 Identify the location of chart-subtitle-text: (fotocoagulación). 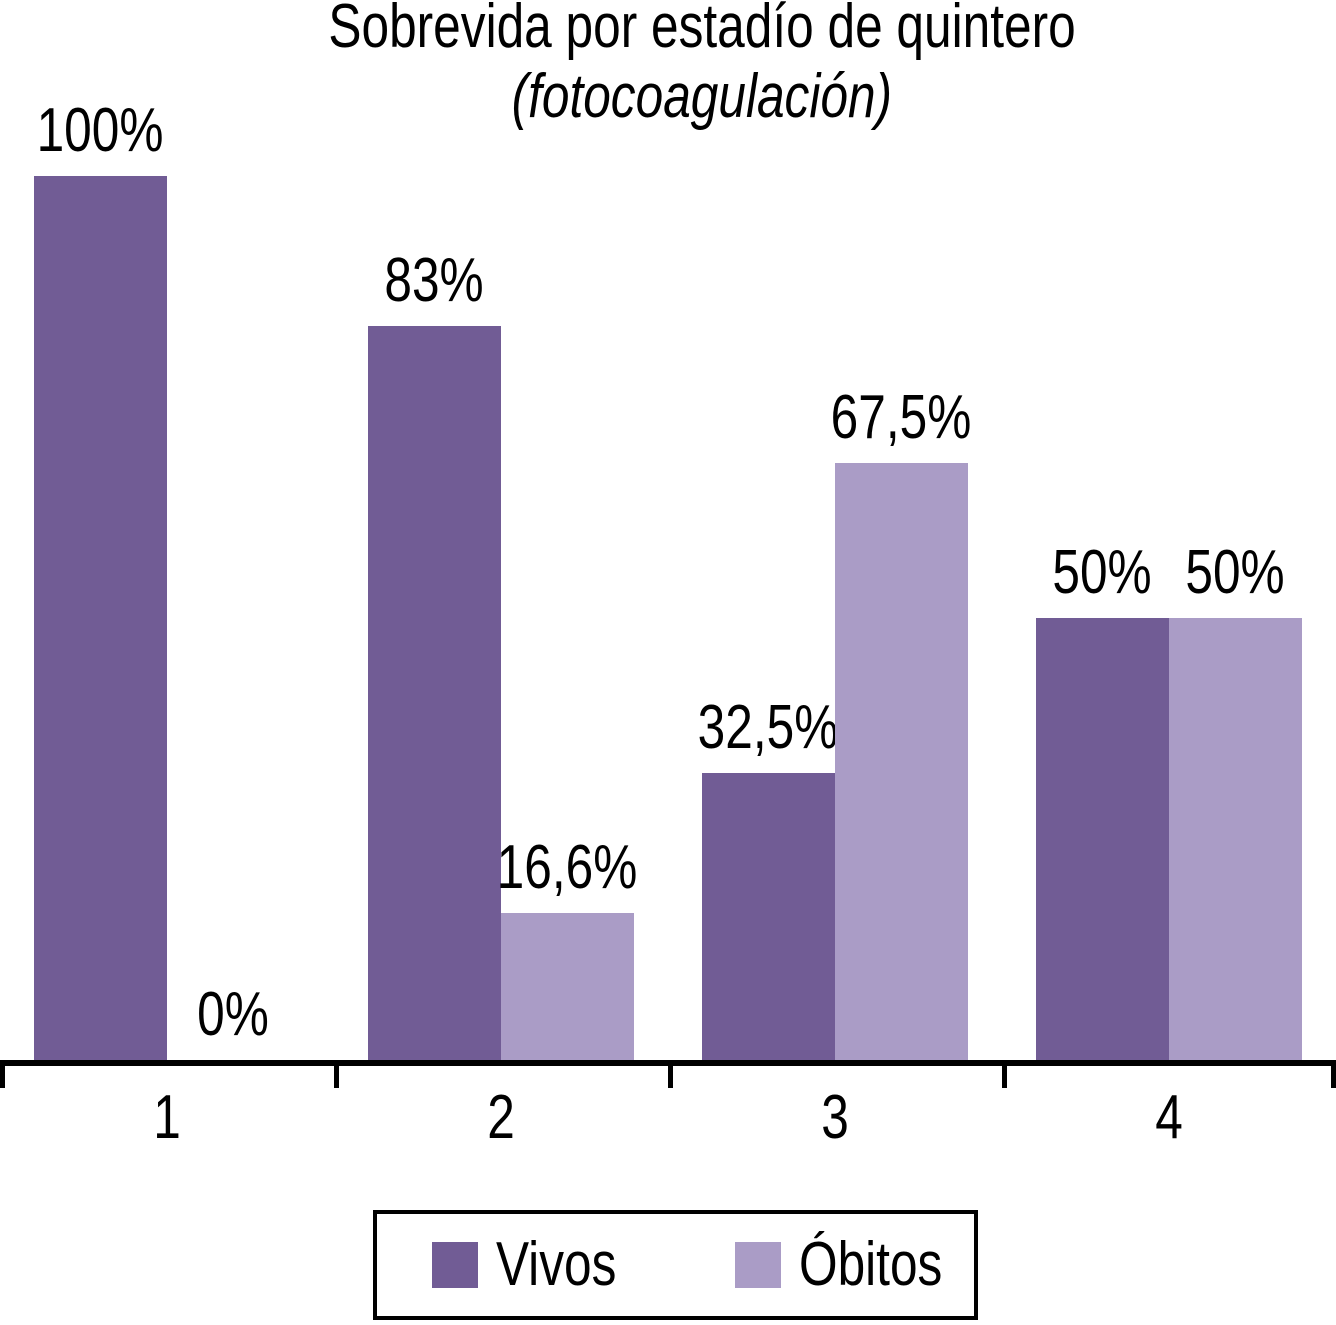
(702, 96).